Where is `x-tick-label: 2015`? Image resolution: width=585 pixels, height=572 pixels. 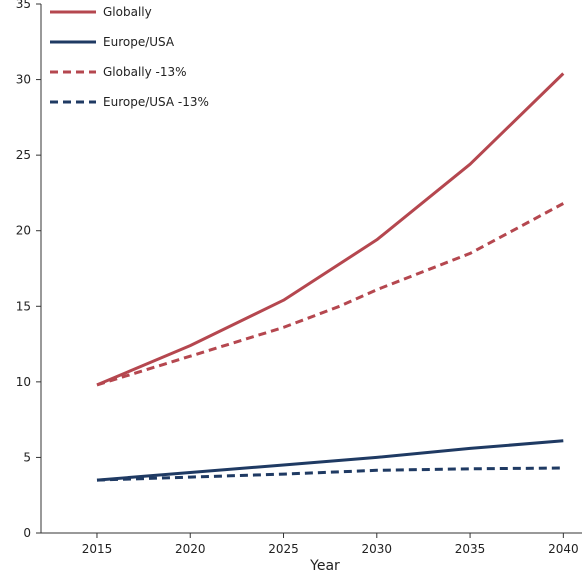
x-tick-label: 2015 is located at coordinates (97, 549).